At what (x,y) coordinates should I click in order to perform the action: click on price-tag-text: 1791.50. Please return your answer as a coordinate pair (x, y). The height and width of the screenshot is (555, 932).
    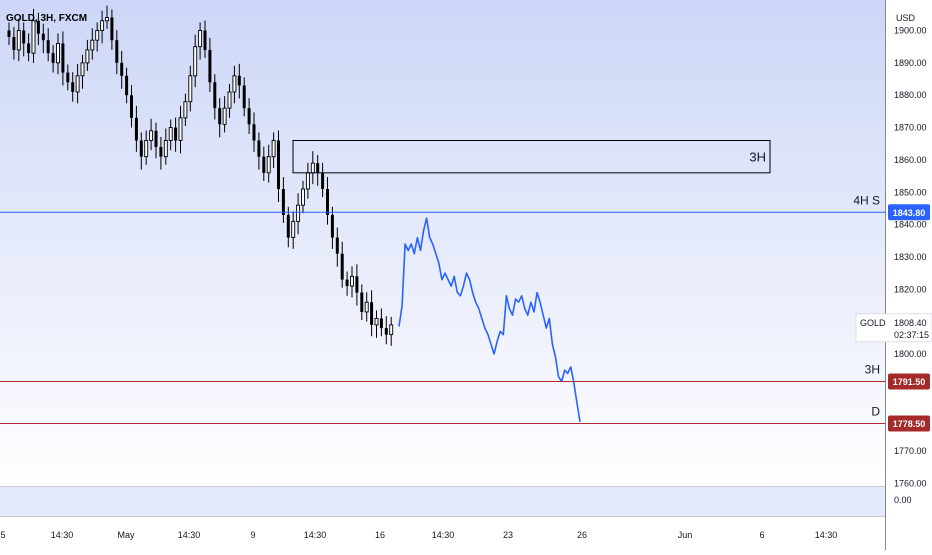
    Looking at the image, I should click on (909, 382).